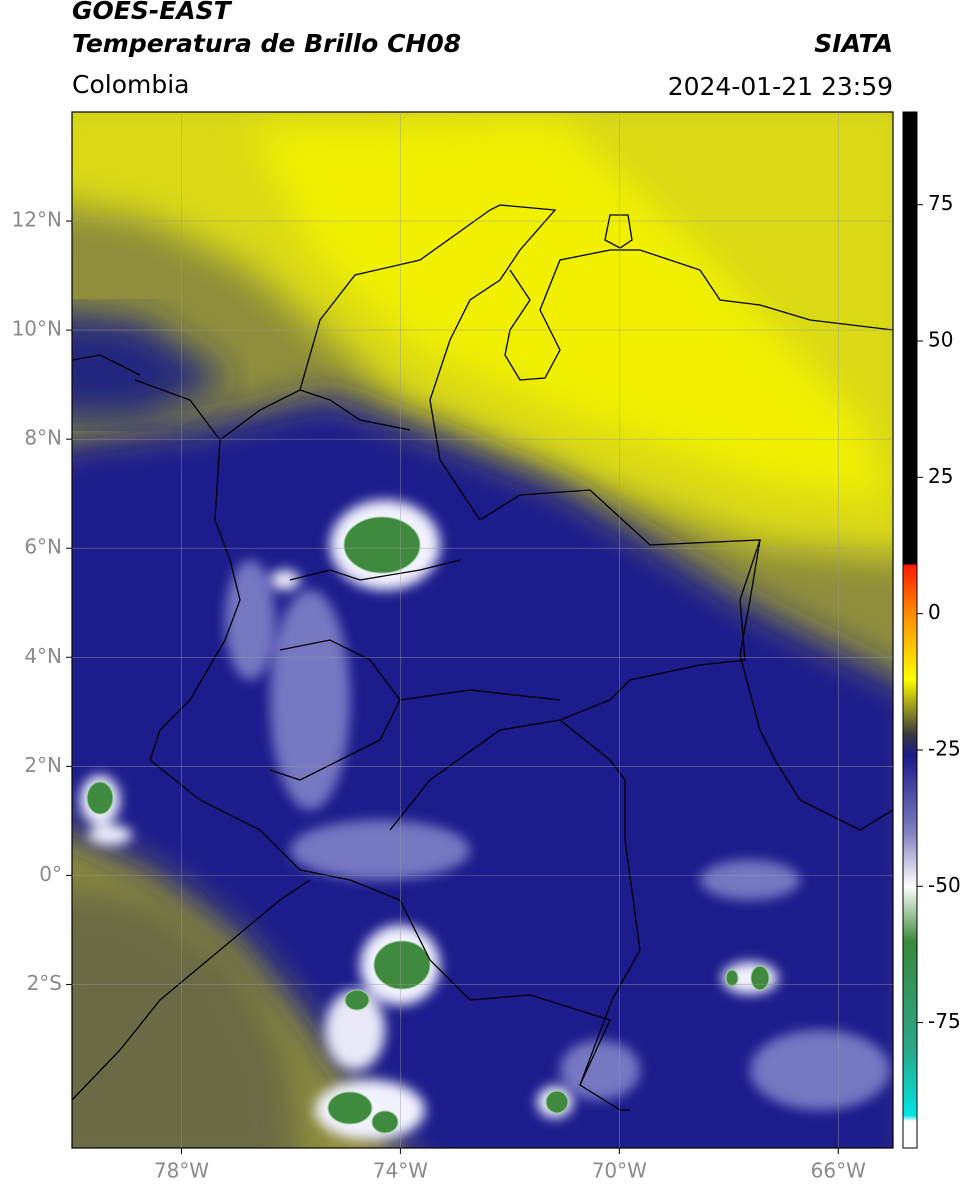 The image size is (966, 1190). Describe the element at coordinates (780, 86) in the screenshot. I see `datetime: 2024-01-21 23:59` at that location.